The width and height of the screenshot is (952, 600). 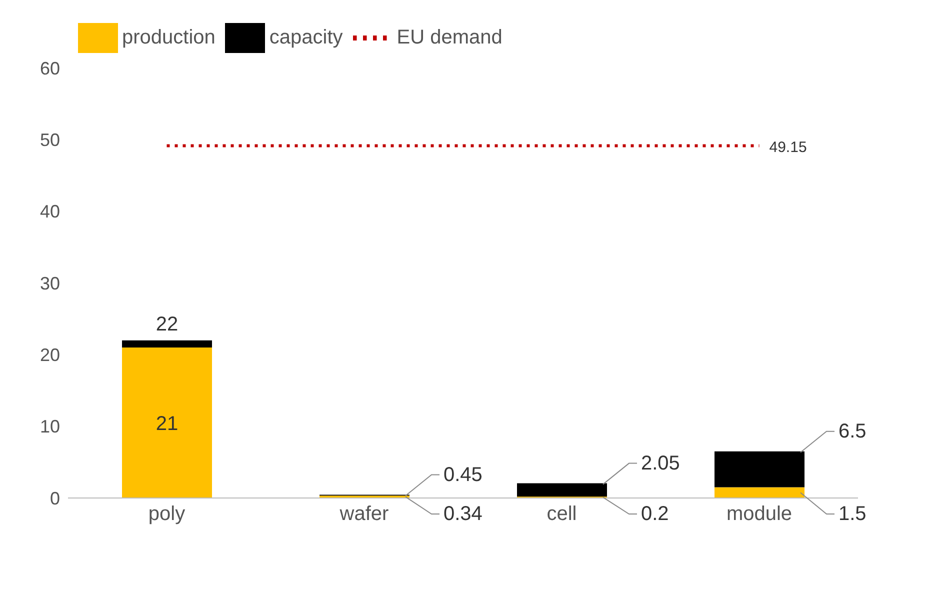 What do you see at coordinates (169, 37) in the screenshot?
I see `legend-label: production` at bounding box center [169, 37].